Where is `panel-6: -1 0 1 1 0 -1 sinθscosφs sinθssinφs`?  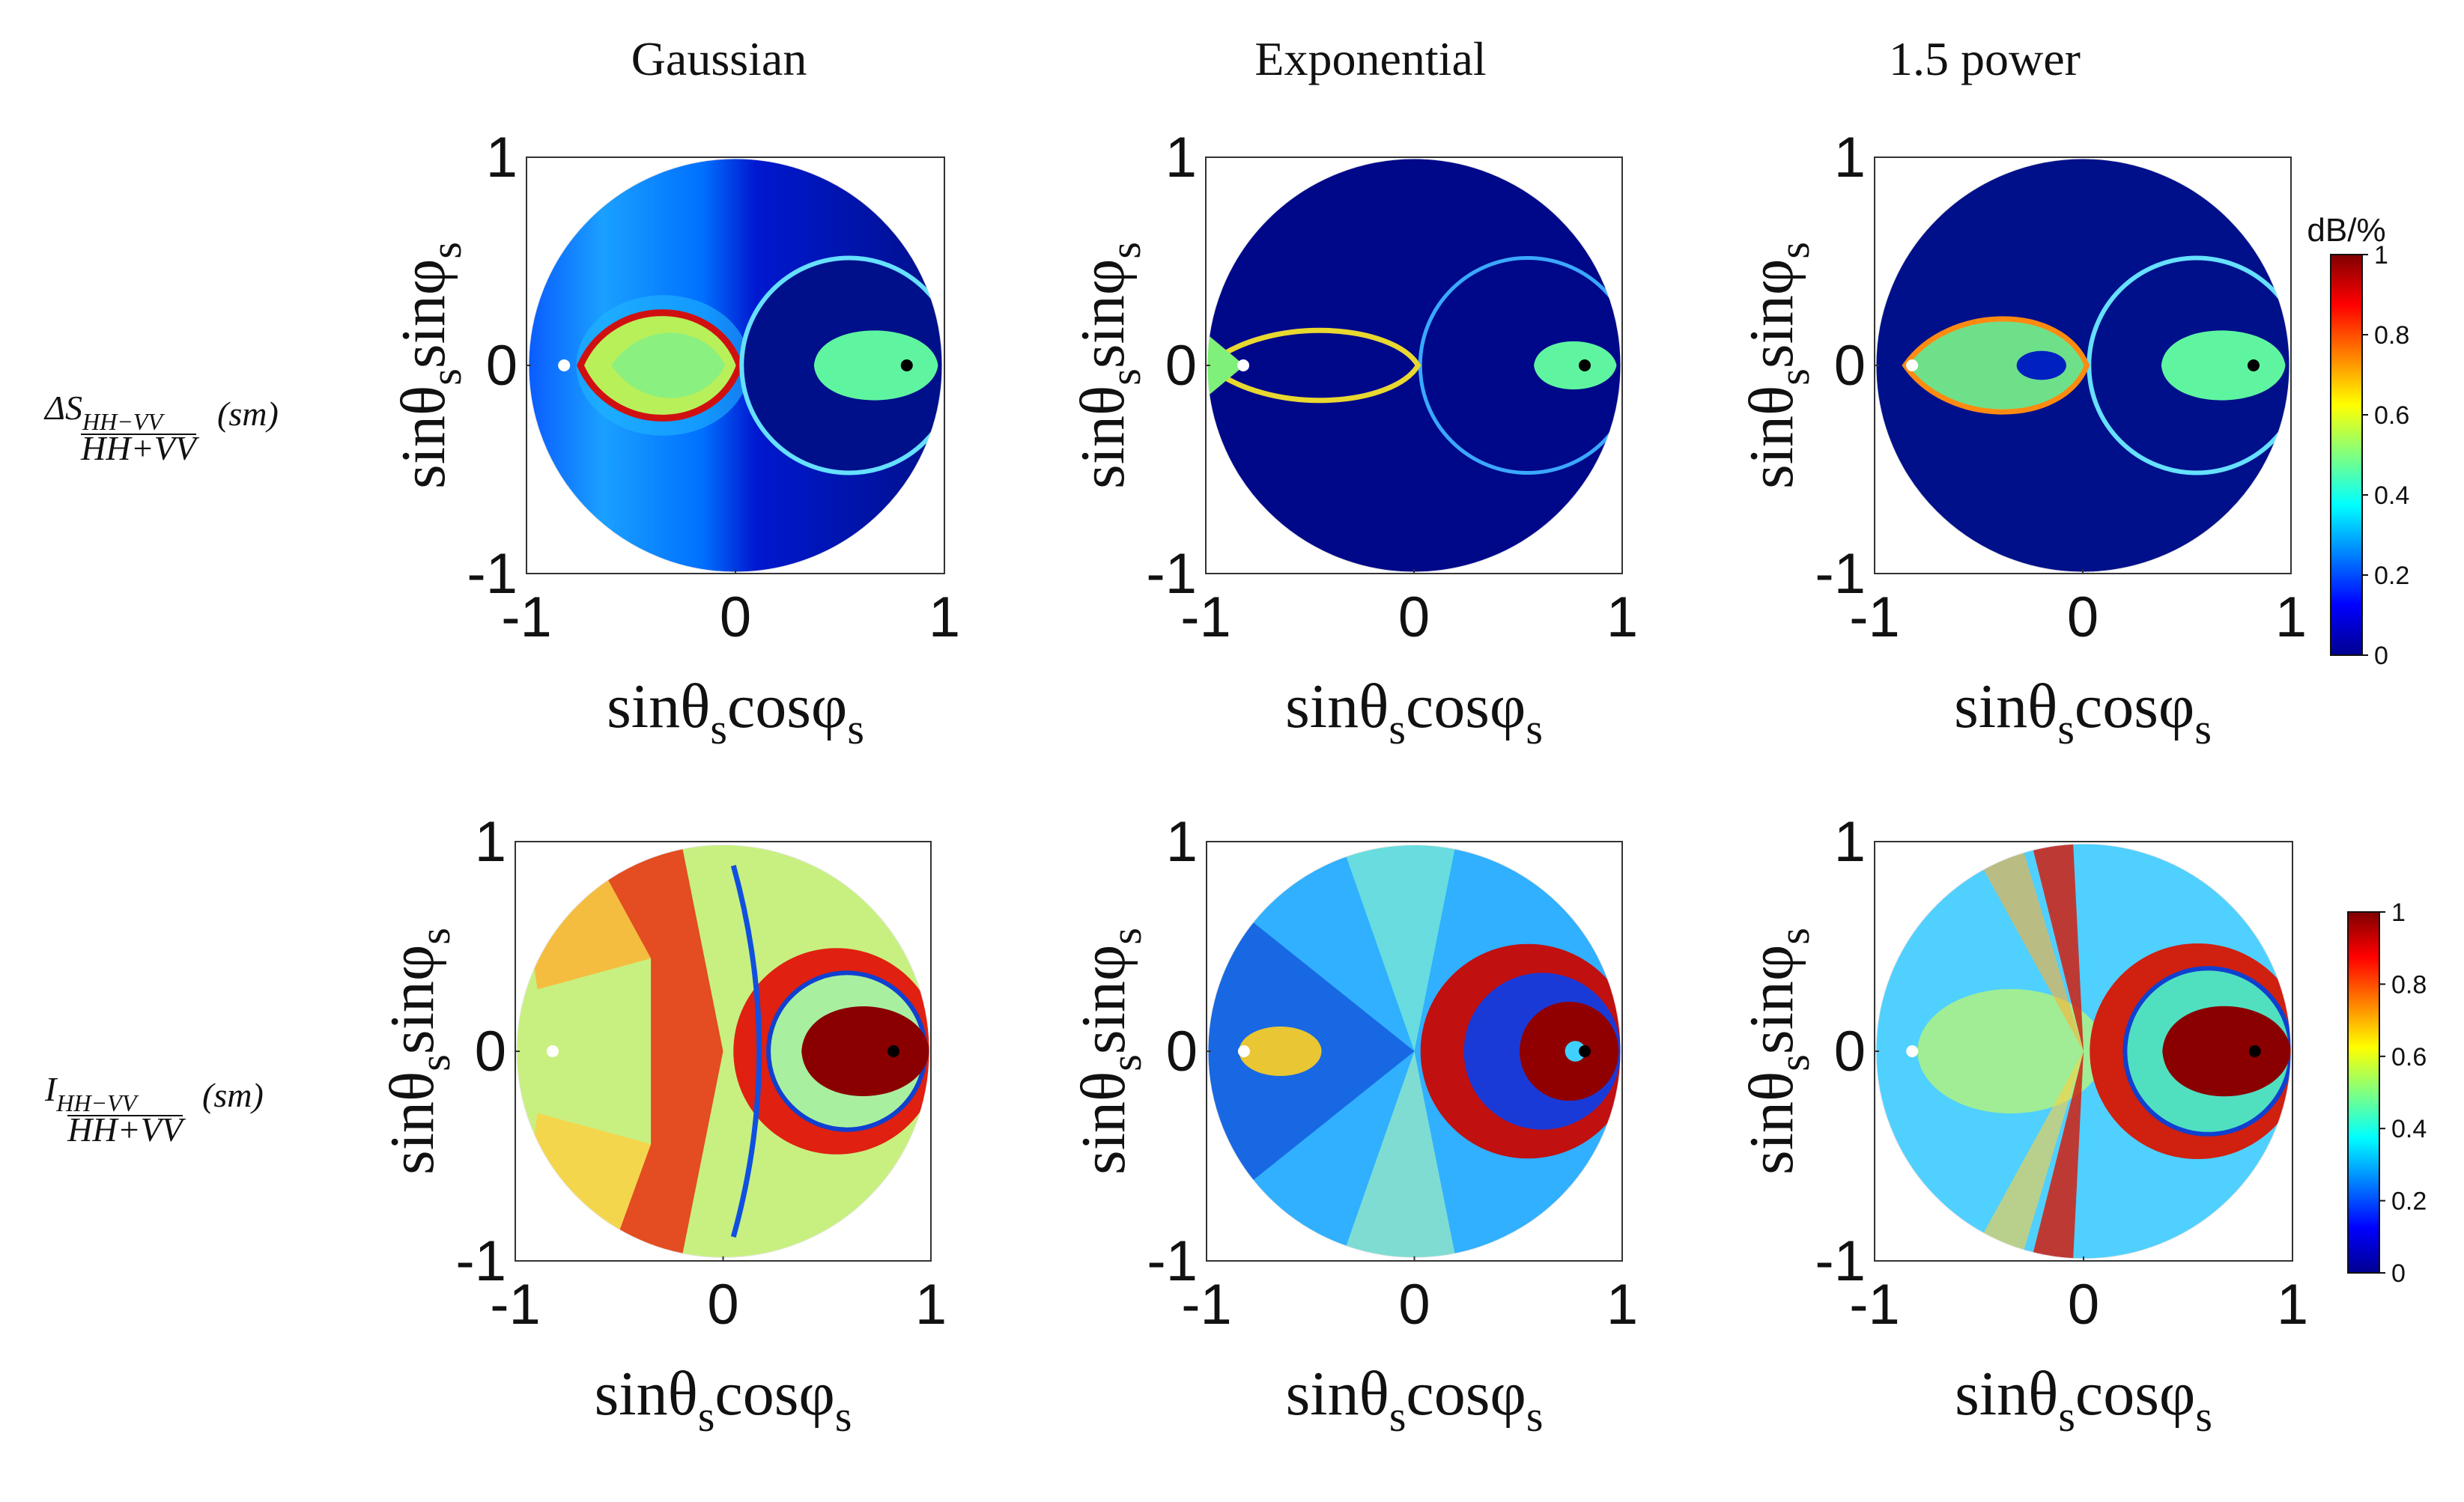
panel-6: -1 0 1 1 0 -1 sinθscosφs sinθssinφs is located at coordinates (2022, 1125).